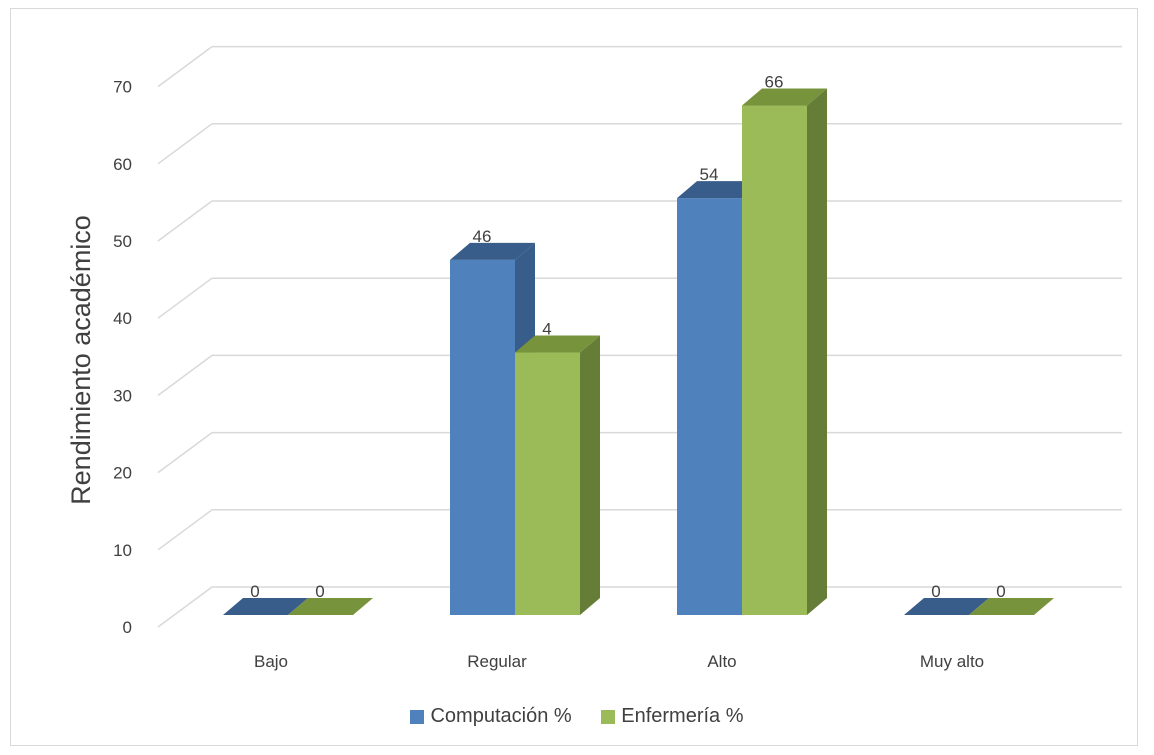 This screenshot has width=1154, height=755. Describe the element at coordinates (608, 716) in the screenshot. I see `legend-swatch-enfermeria` at that location.